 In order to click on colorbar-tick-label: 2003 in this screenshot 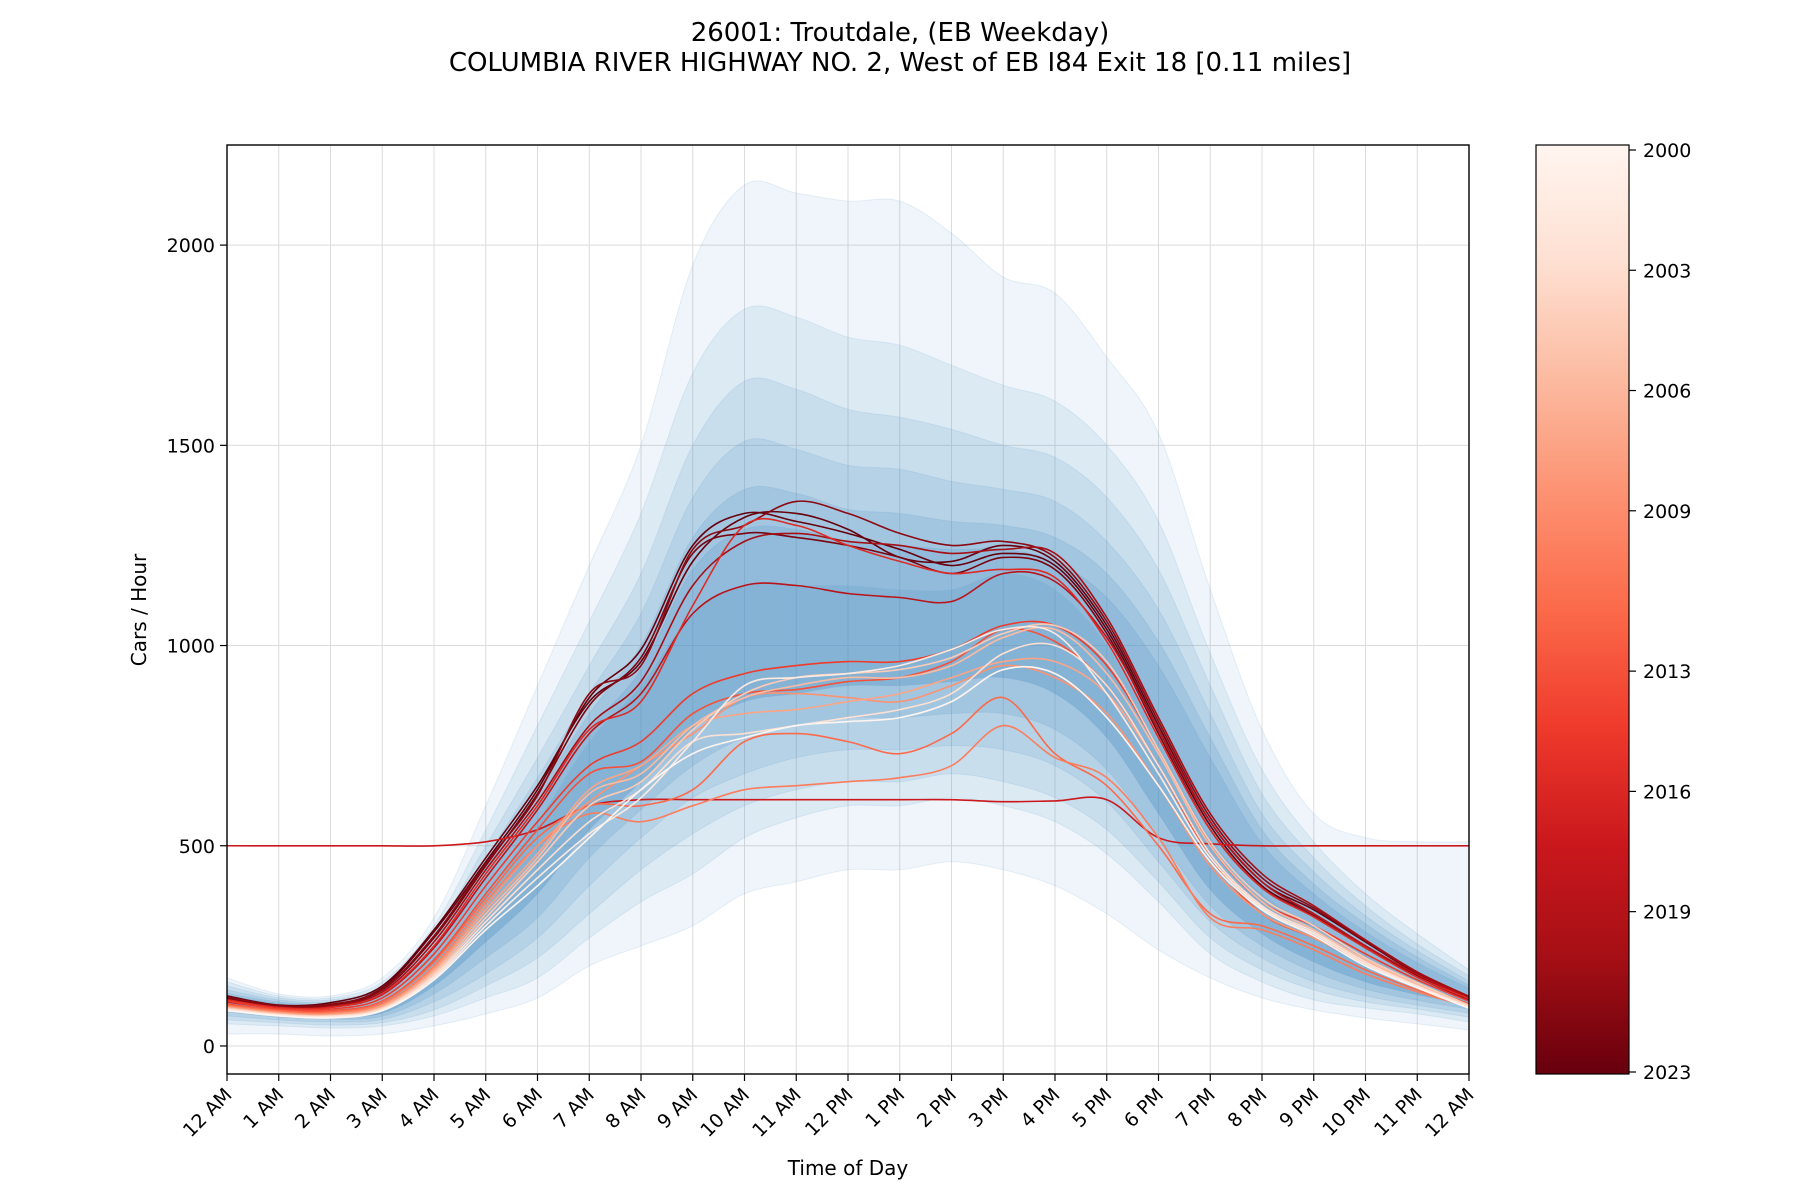, I will do `click(1667, 271)`.